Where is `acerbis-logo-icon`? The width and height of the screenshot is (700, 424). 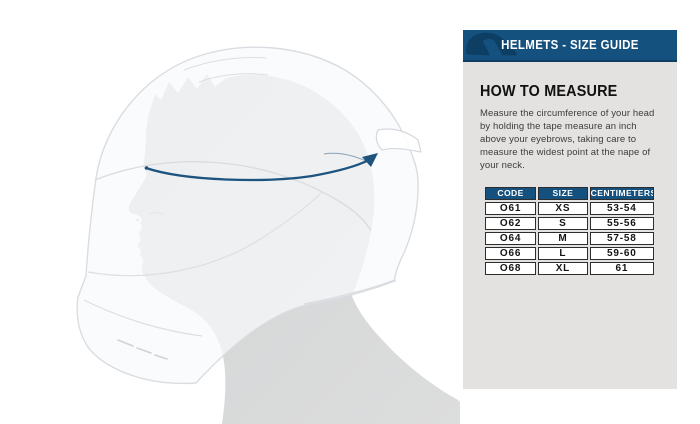
acerbis-logo-icon is located at coordinates (491, 44).